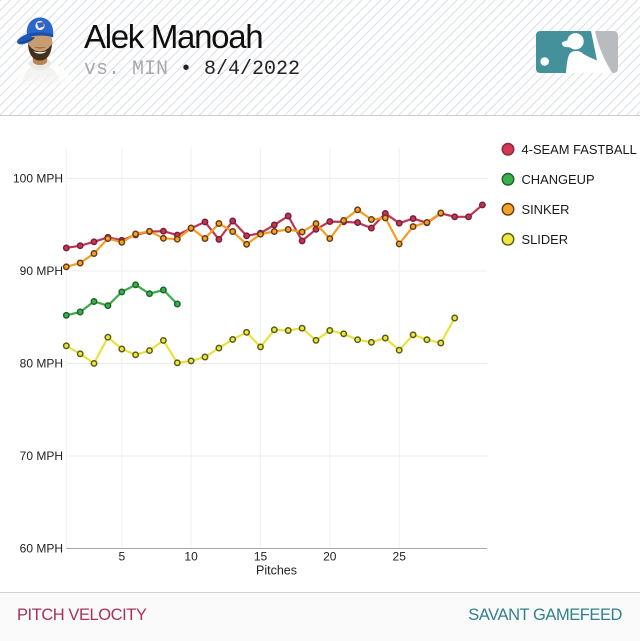 This screenshot has height=641, width=640. What do you see at coordinates (276, 571) in the screenshot?
I see `svg-text: Pitches` at bounding box center [276, 571].